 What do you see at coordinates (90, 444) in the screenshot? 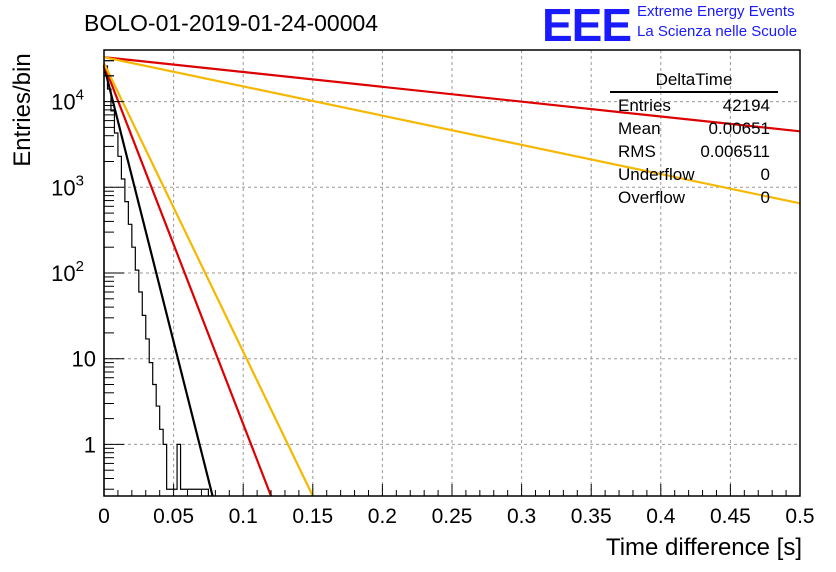
I see `y-tick-label: 1` at bounding box center [90, 444].